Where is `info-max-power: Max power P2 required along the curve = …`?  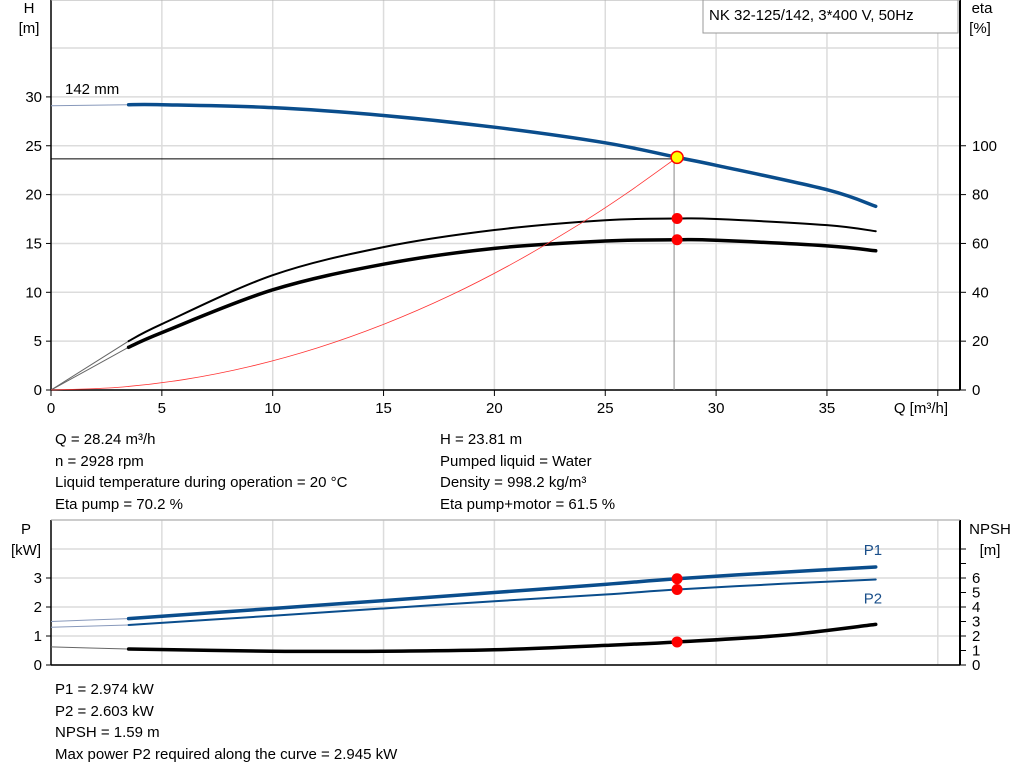 info-max-power: Max power P2 required along the curve = … is located at coordinates (226, 754).